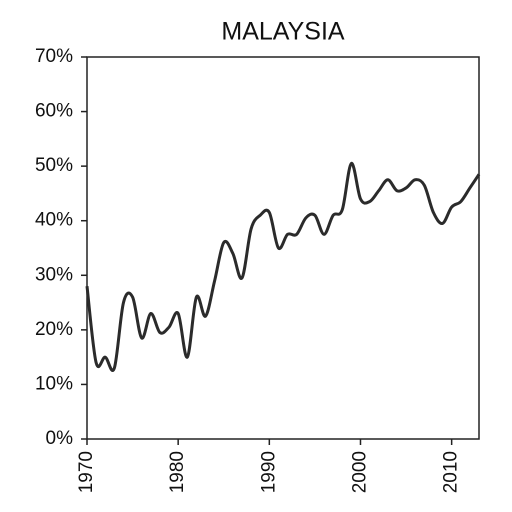  Describe the element at coordinates (60, 438) in the screenshot. I see `y-tick-label: 0%` at that location.